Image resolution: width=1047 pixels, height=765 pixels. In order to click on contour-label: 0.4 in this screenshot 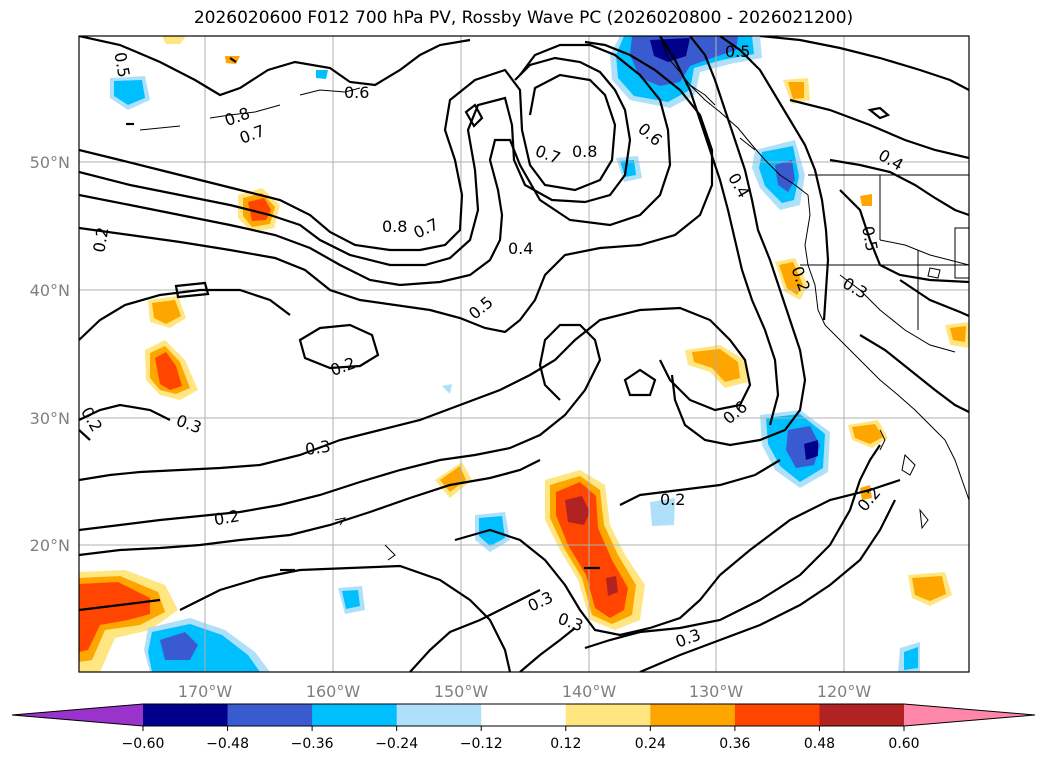, I will do `click(520, 248)`.